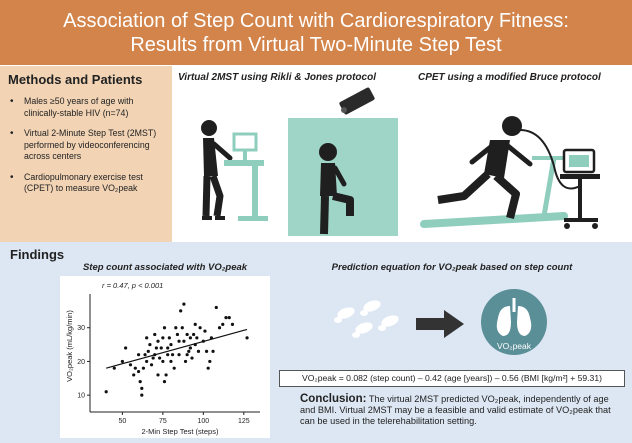 The image size is (632, 443). I want to click on y-tick-label: 30, so click(81, 328).